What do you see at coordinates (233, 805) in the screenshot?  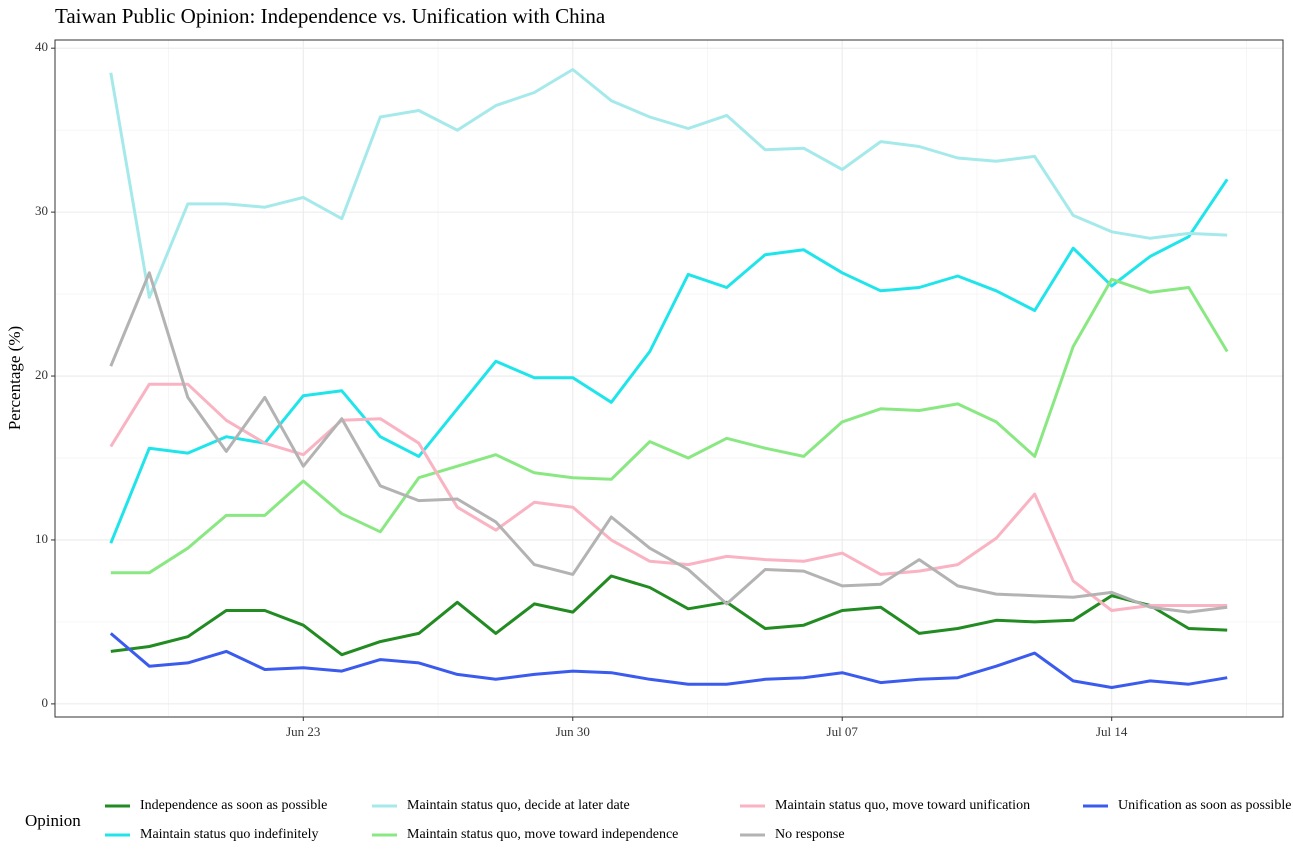 I see `legend-label: Independence as soon as possible` at bounding box center [233, 805].